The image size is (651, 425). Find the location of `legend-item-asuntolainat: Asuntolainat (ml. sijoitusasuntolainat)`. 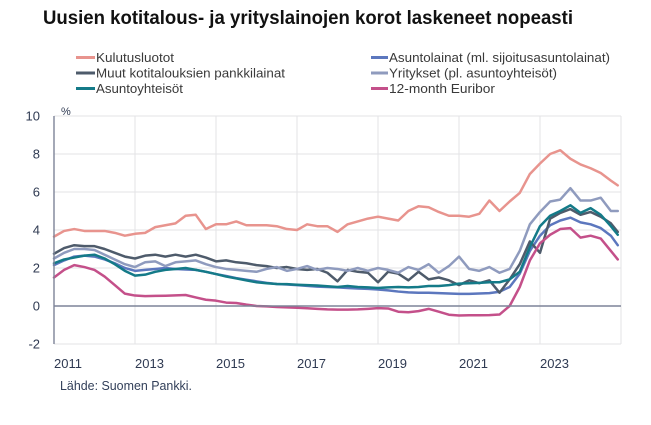

legend-item-asuntolainat: Asuntolainat (ml. sijoitusasuntolainat) is located at coordinates (490, 58).